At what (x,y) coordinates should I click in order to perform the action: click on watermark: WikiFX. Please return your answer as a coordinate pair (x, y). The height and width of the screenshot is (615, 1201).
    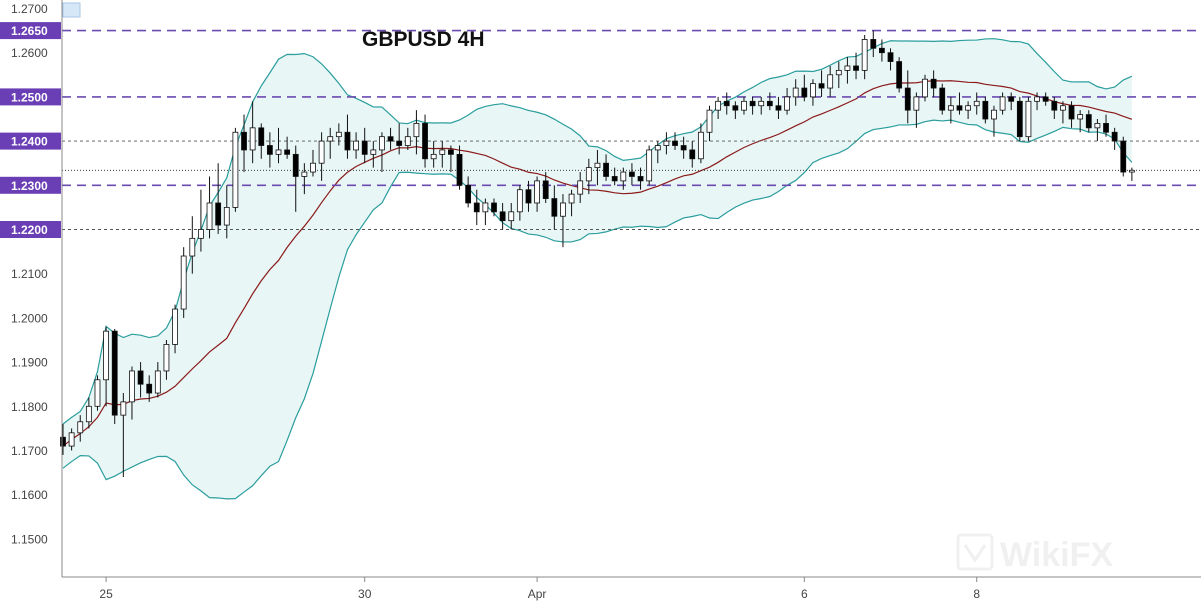
    Looking at the image, I should click on (1034, 553).